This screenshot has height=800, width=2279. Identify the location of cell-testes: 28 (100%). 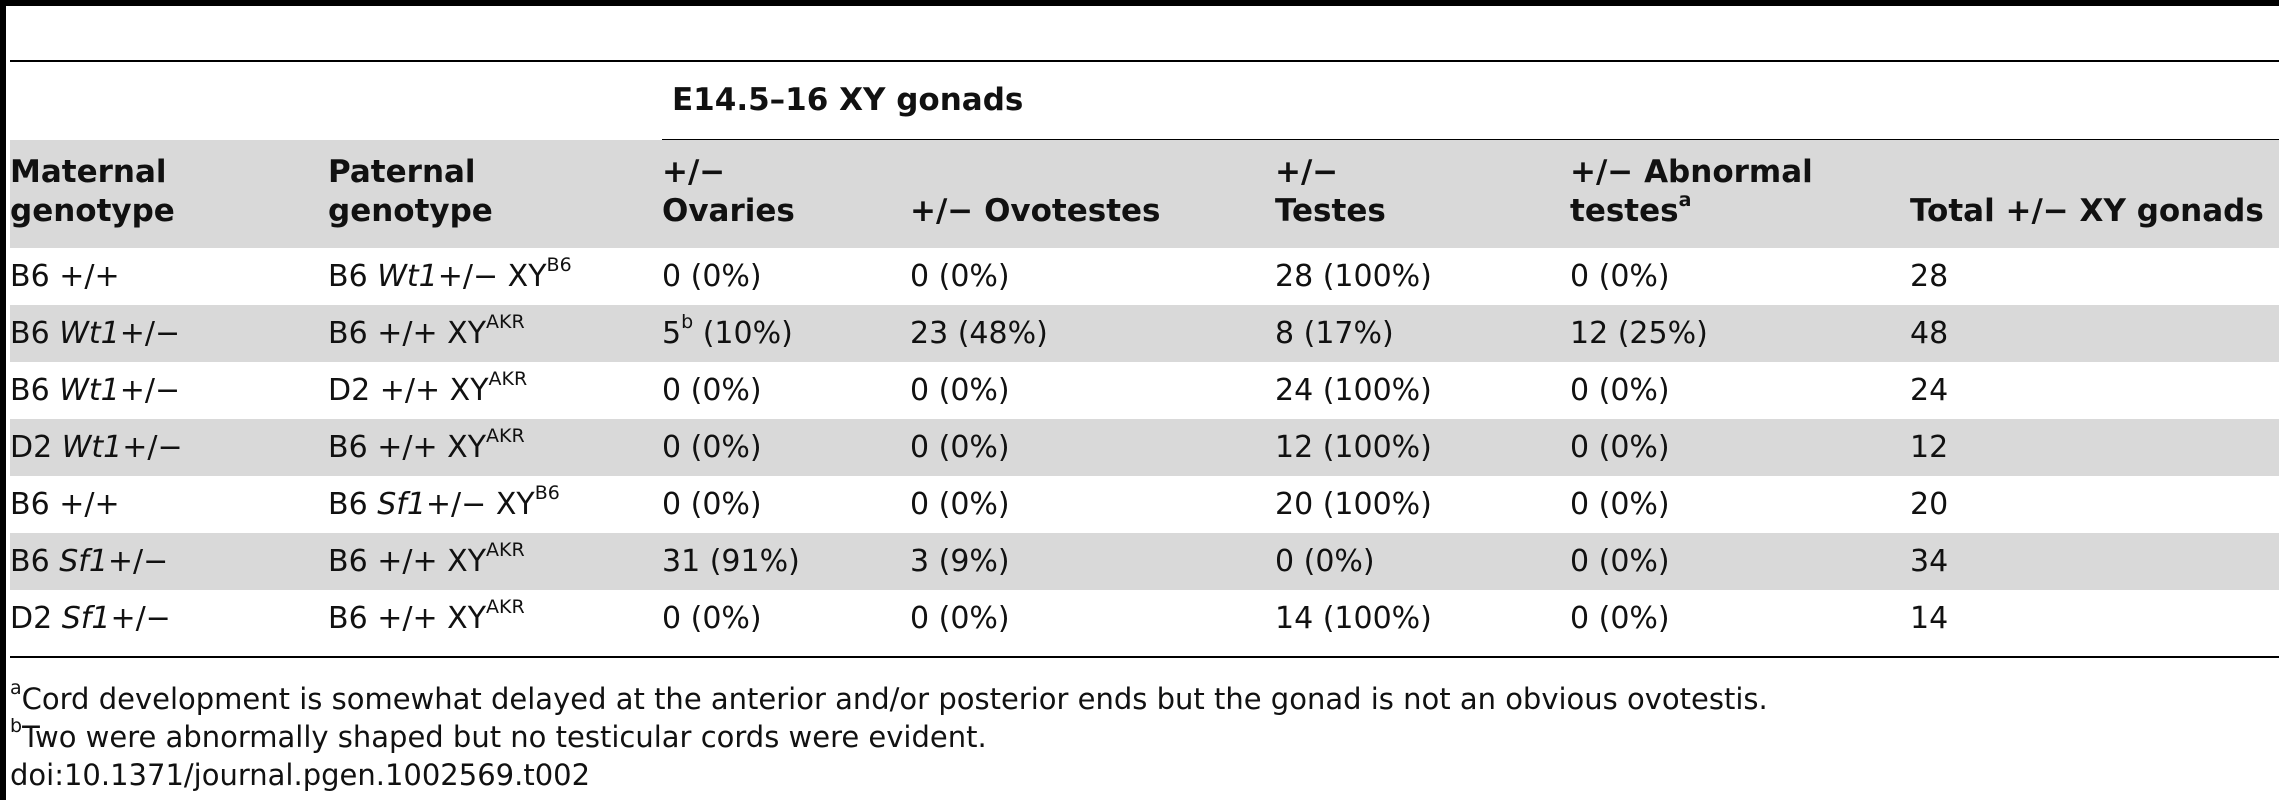
(1353, 276).